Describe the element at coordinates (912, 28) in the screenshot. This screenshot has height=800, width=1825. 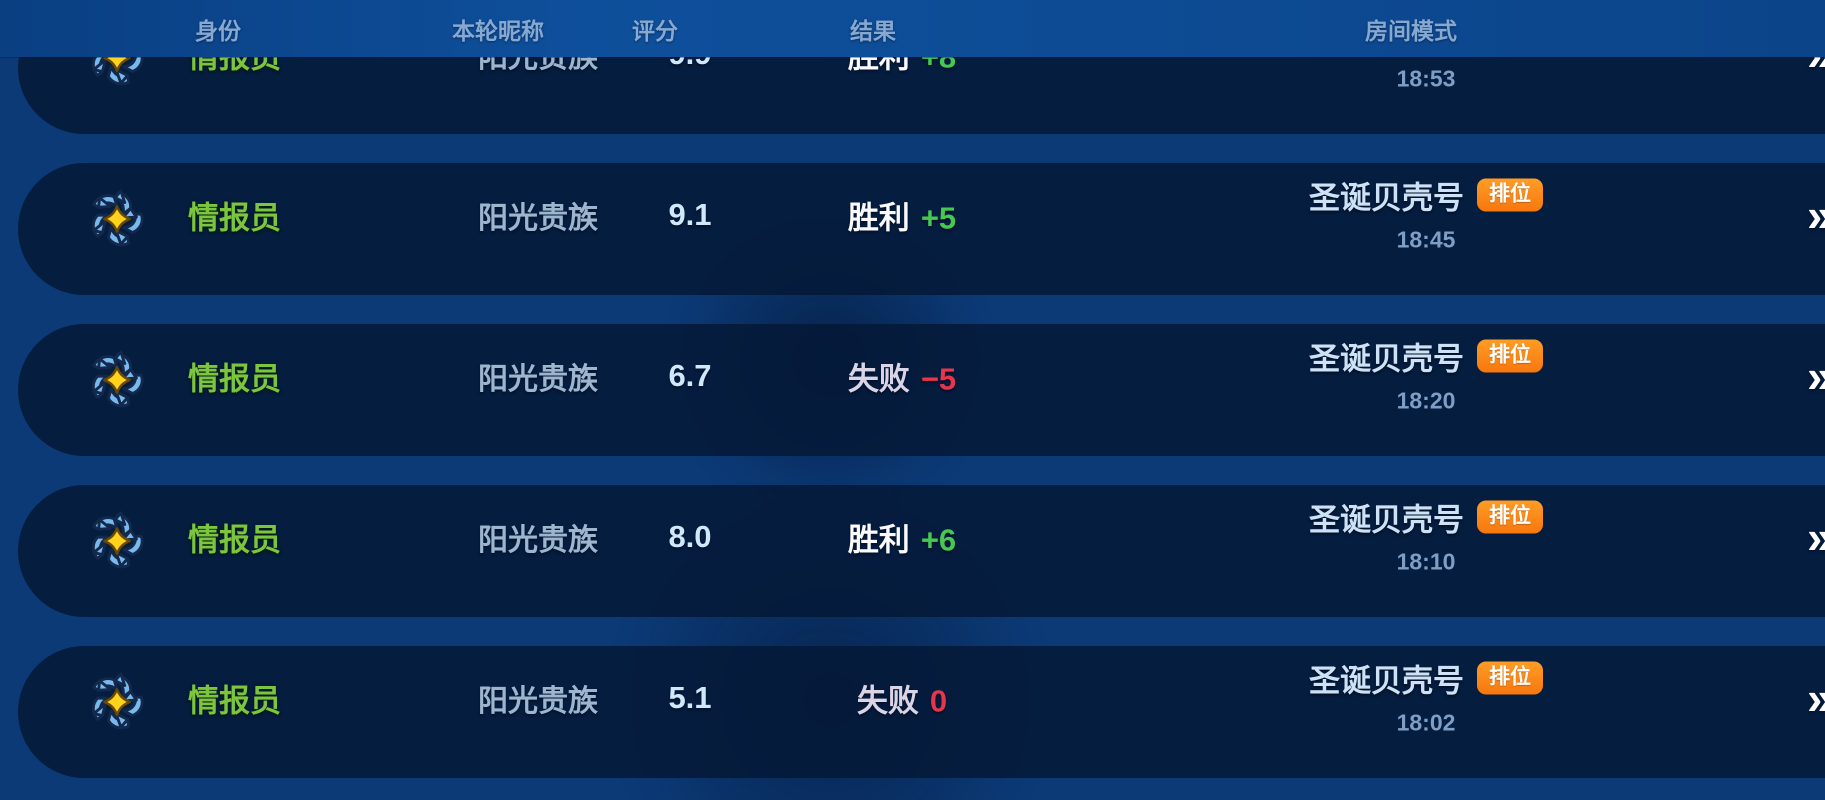
I see `table-header: 身份 本轮昵称 评分 结果 房间模式` at that location.